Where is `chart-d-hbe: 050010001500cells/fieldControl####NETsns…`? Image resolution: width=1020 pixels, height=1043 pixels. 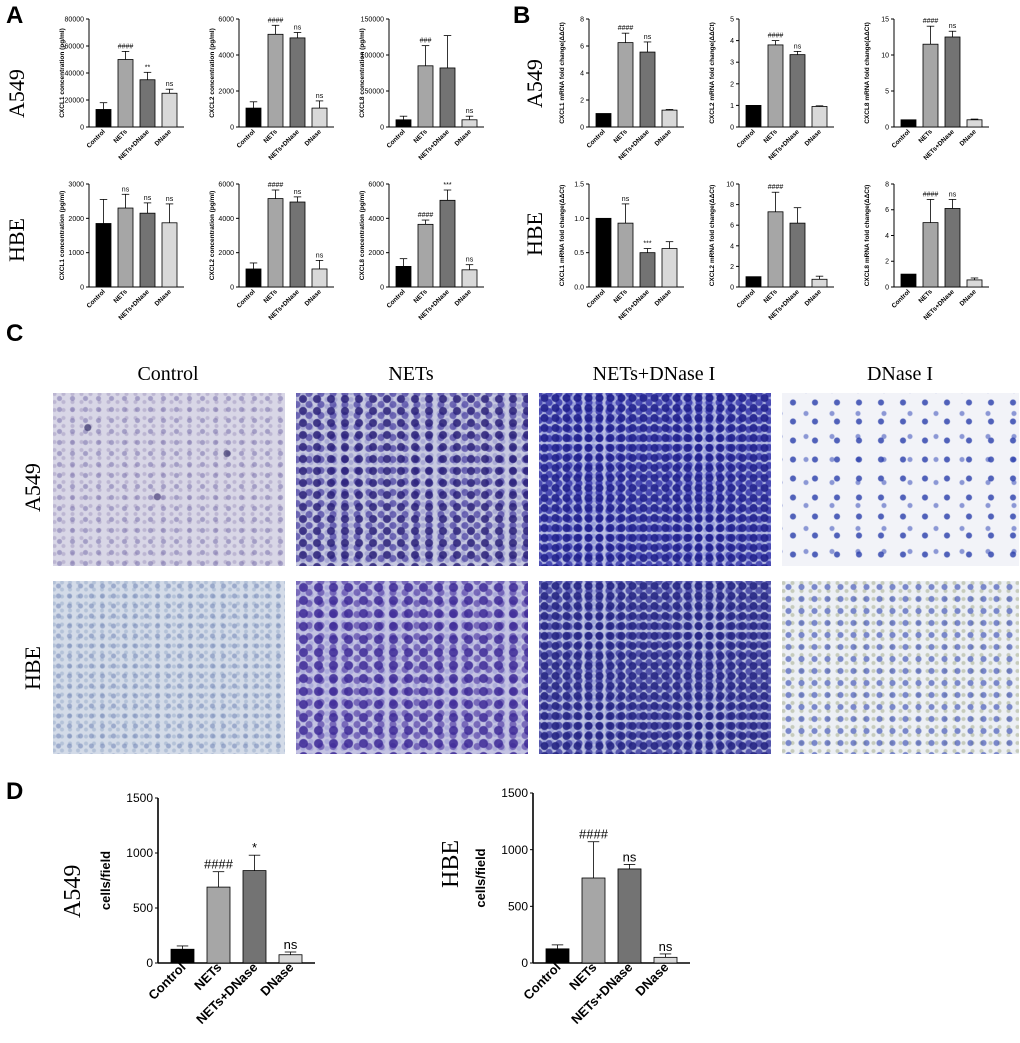
chart-d-hbe: 050010001500cells/fieldControl####NETsns… is located at coordinates (581, 906).